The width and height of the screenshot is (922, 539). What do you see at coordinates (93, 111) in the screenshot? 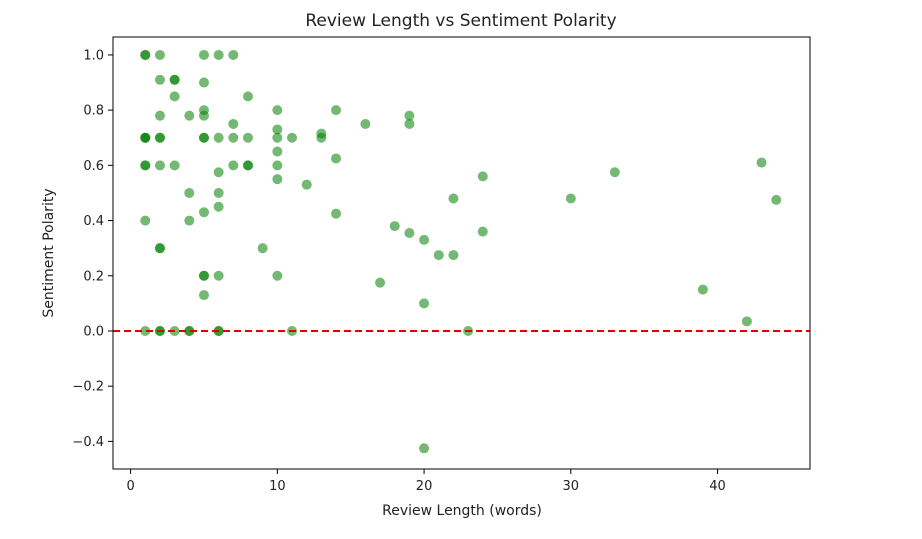
I see `y-tick-label: 0.8` at bounding box center [93, 111].